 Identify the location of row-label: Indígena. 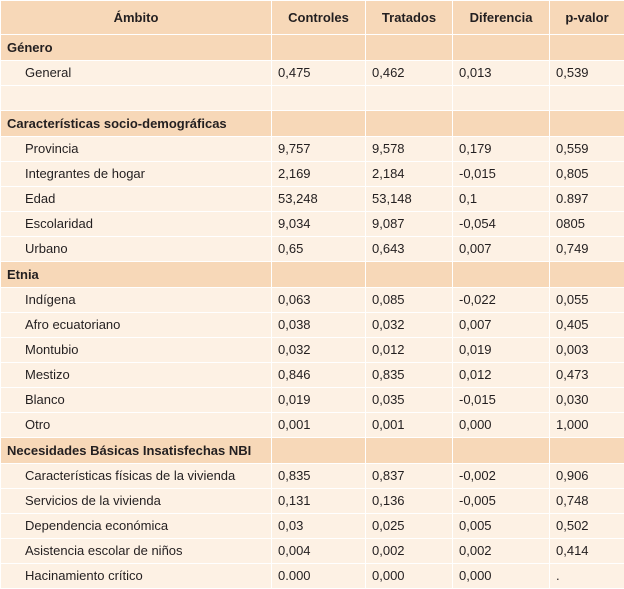
(136, 300).